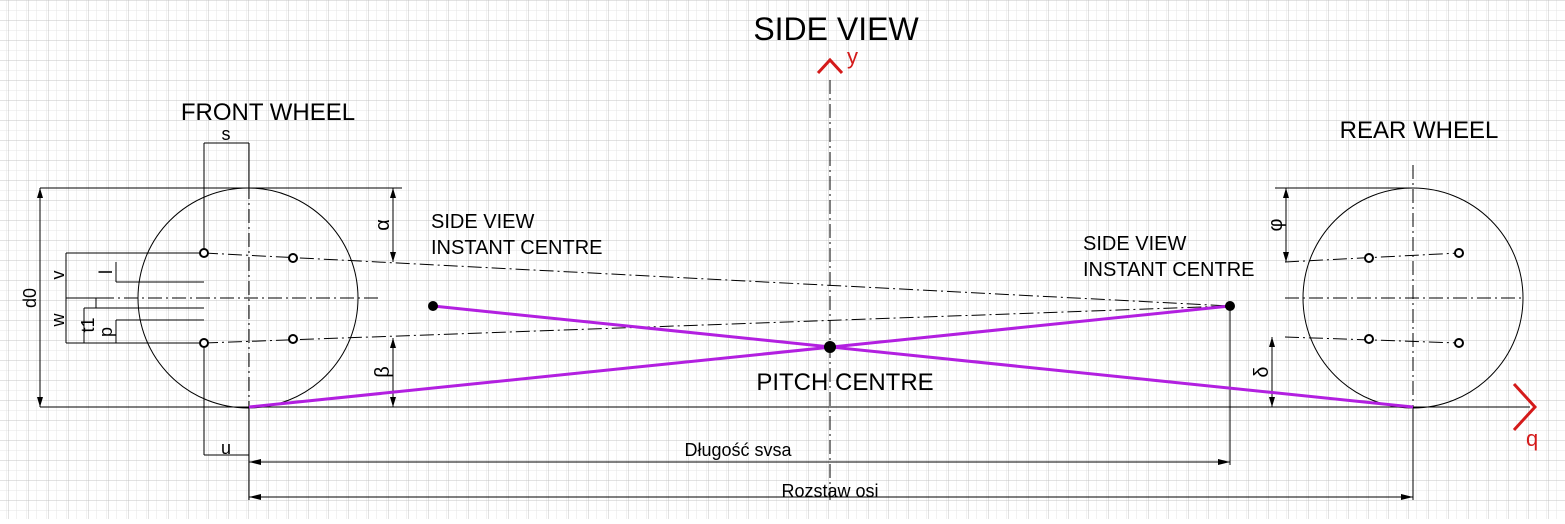 Image resolution: width=1565 pixels, height=524 pixels. I want to click on q-axis-label: q, so click(1532, 438).